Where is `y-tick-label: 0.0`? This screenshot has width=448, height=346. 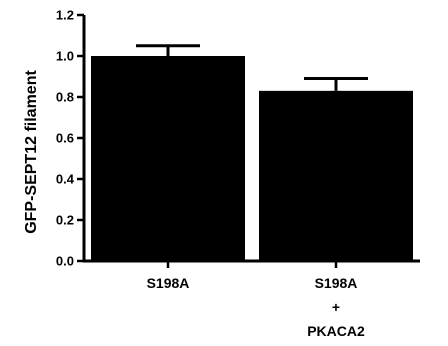 y-tick-label: 0.0 is located at coordinates (65, 261).